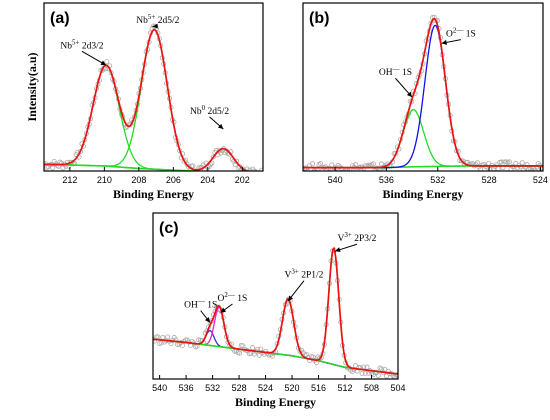  What do you see at coordinates (81, 44) in the screenshot?
I see `peak-annotation: Nb5+ 2d3/2` at bounding box center [81, 44].